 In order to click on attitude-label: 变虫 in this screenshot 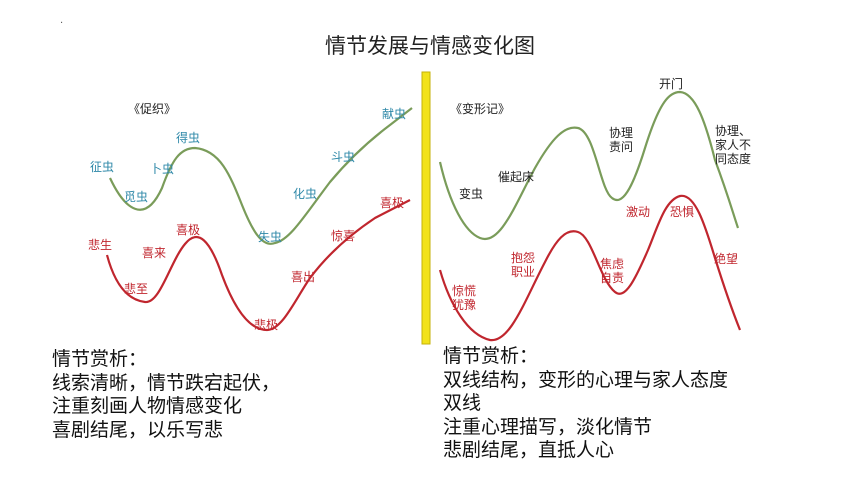, I will do `click(471, 194)`.